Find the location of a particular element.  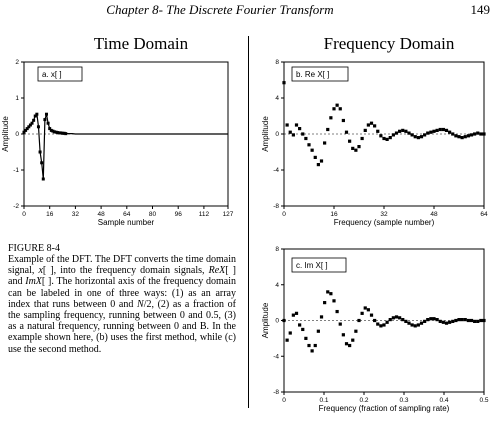

y-tick-label: -8 is located at coordinates (276, 392).